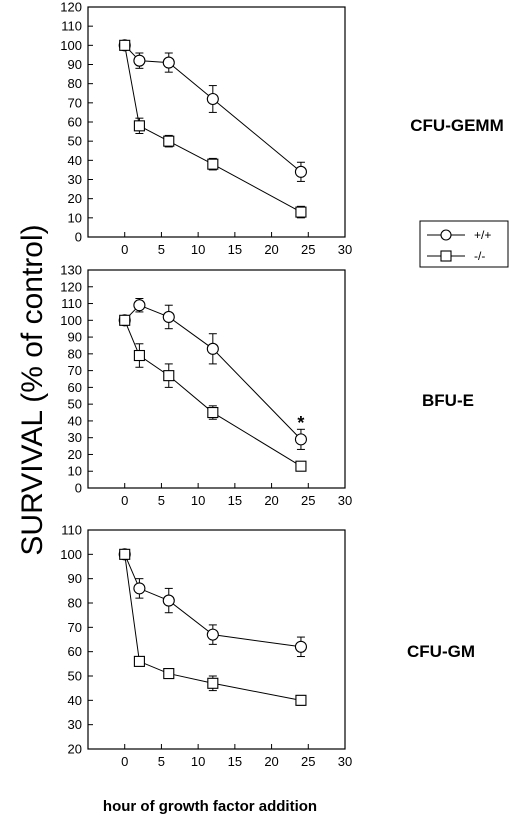 This screenshot has width=520, height=818. Describe the element at coordinates (32, 389) in the screenshot. I see `y-axis-title: SURVIVAL (% of control)` at that location.